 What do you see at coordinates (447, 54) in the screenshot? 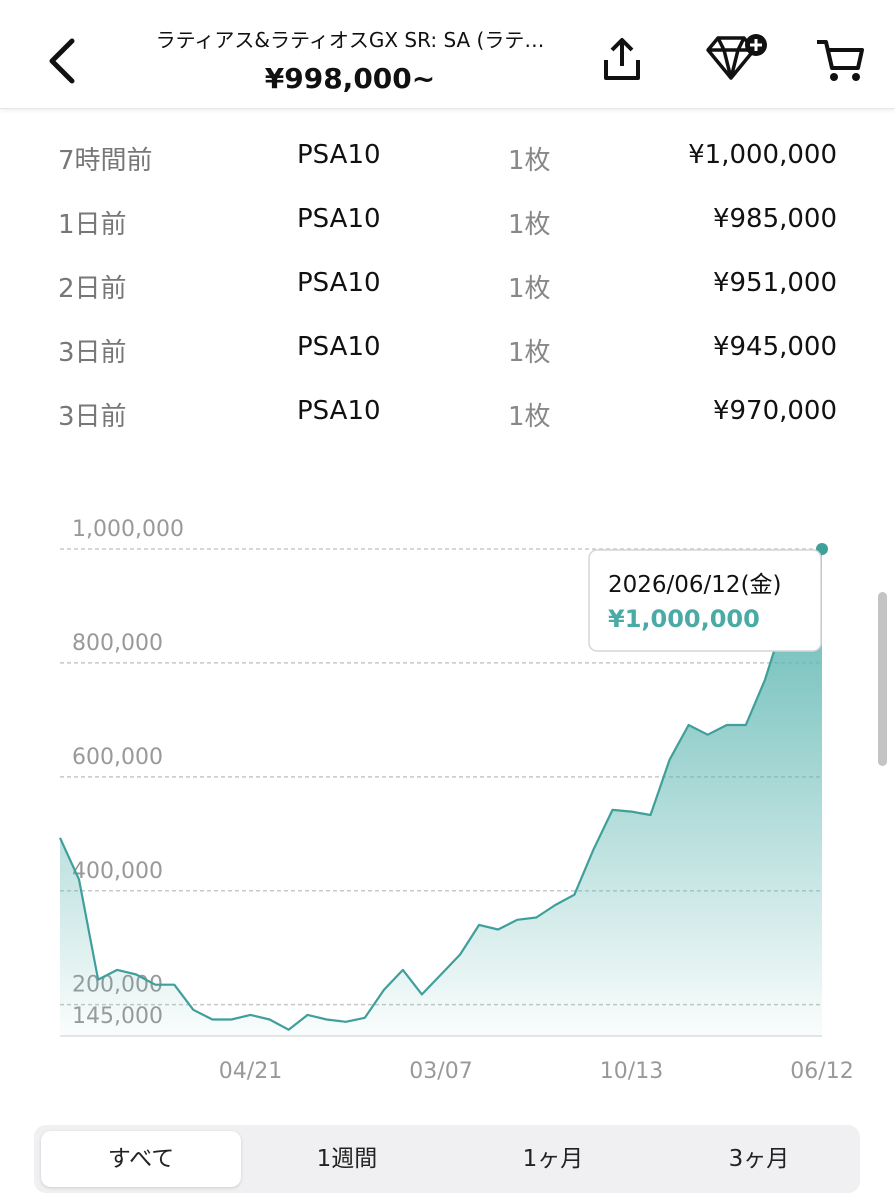
I see `header: ラティアス&ラティオスGX SR: SA (ラテ… ¥998,000~` at bounding box center [447, 54].